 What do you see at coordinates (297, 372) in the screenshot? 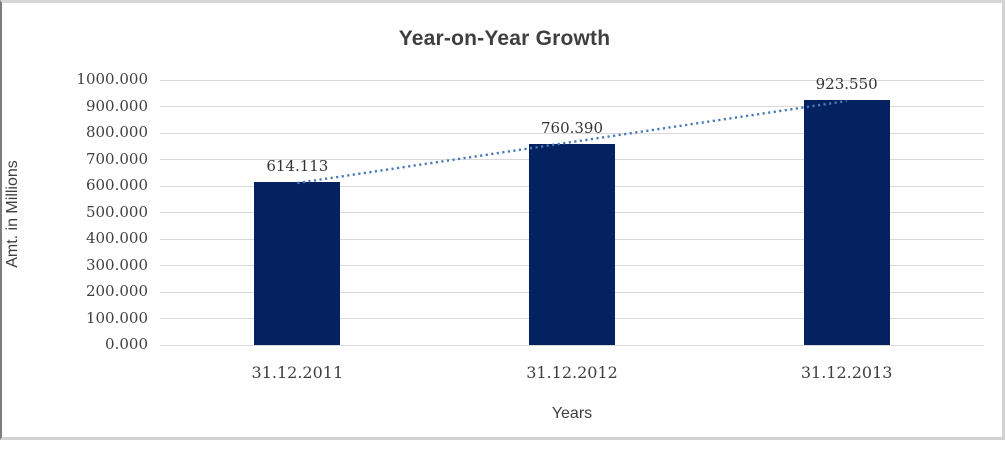
I see `x-tick-label: 31.12.2011` at bounding box center [297, 372].